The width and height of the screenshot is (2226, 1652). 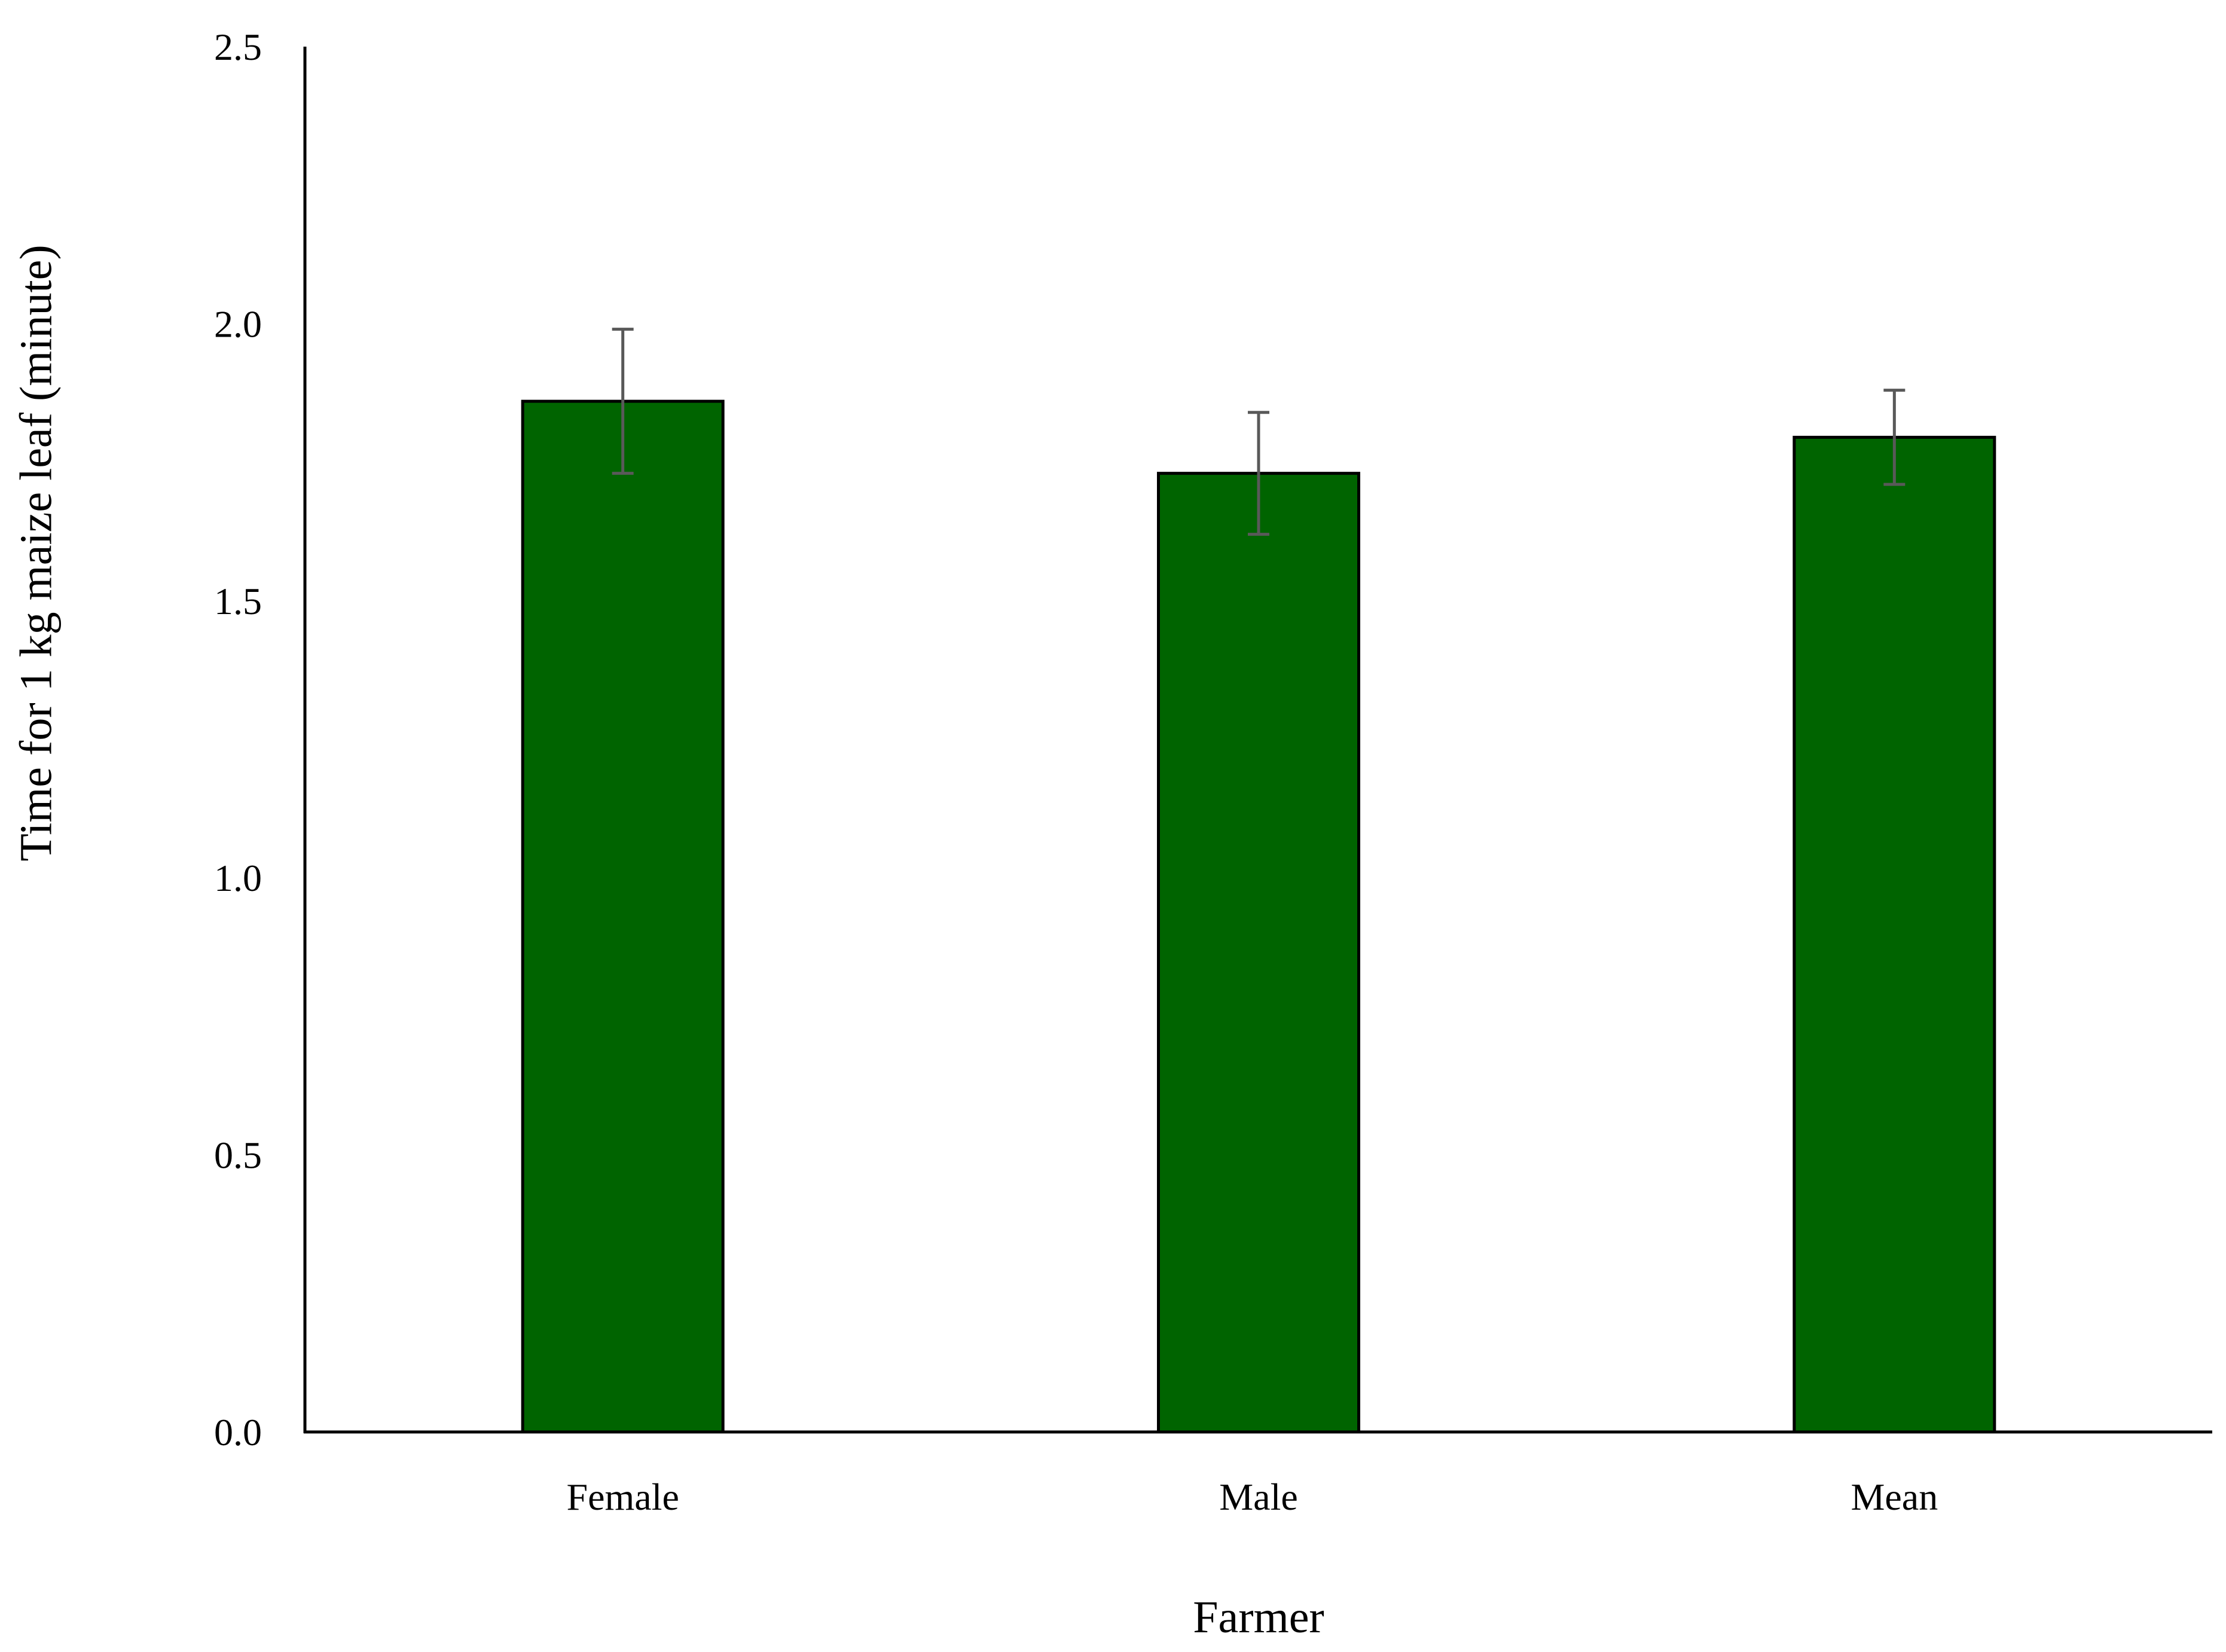 I want to click on y-axis-title: Time for 1 kg maize leaf (minute), so click(x=36, y=553).